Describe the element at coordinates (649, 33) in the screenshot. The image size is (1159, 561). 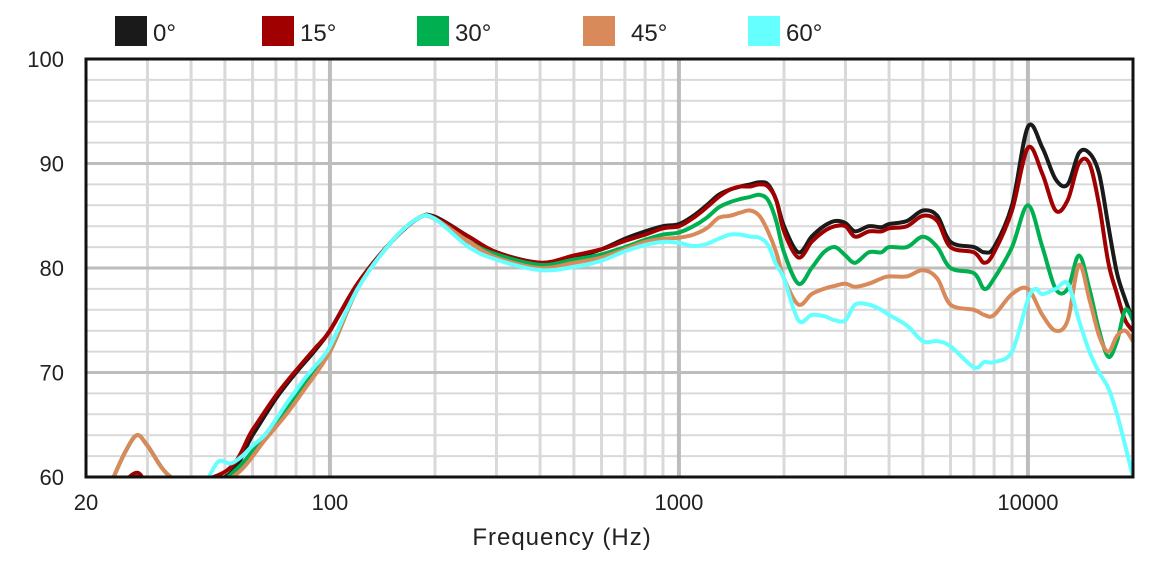
I see `legend-label-3: 45°` at that location.